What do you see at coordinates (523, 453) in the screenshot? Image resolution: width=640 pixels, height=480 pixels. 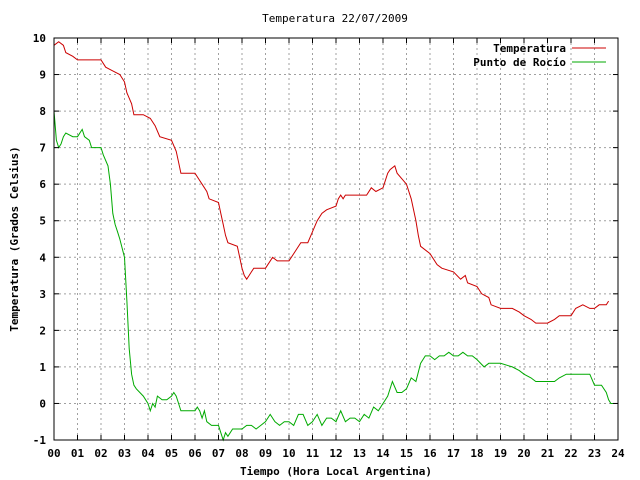 I see `x-tick-label: 20` at bounding box center [523, 453].